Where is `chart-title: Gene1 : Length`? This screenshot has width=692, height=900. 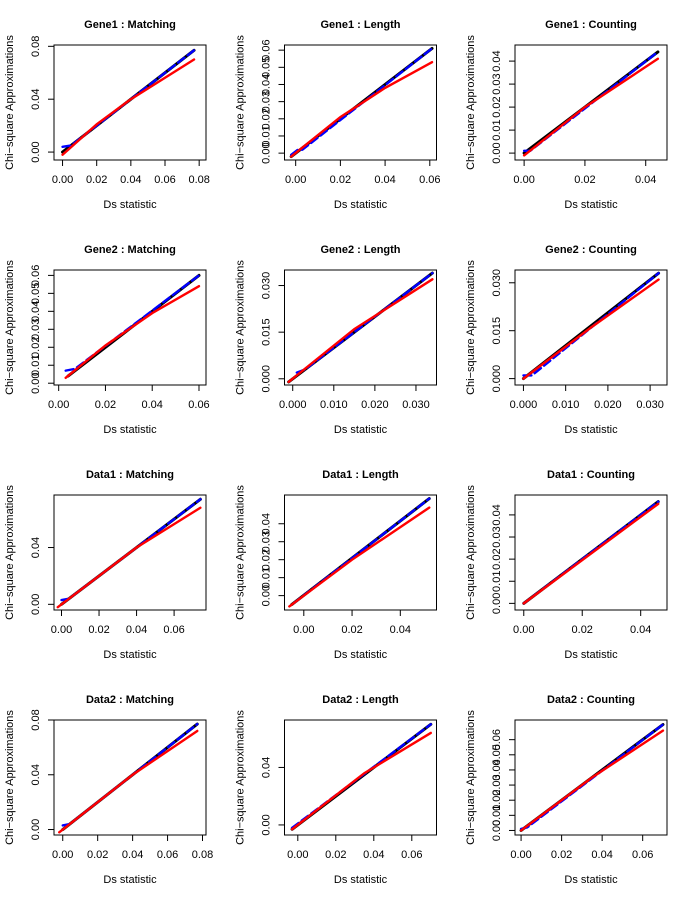
chart-title: Gene1 : Length is located at coordinates (360, 25).